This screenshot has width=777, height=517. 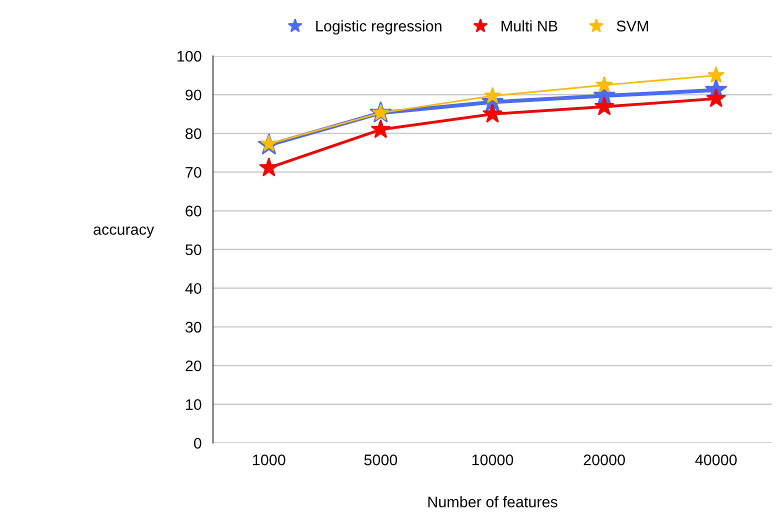 What do you see at coordinates (193, 288) in the screenshot?
I see `y-tick-label: 40` at bounding box center [193, 288].